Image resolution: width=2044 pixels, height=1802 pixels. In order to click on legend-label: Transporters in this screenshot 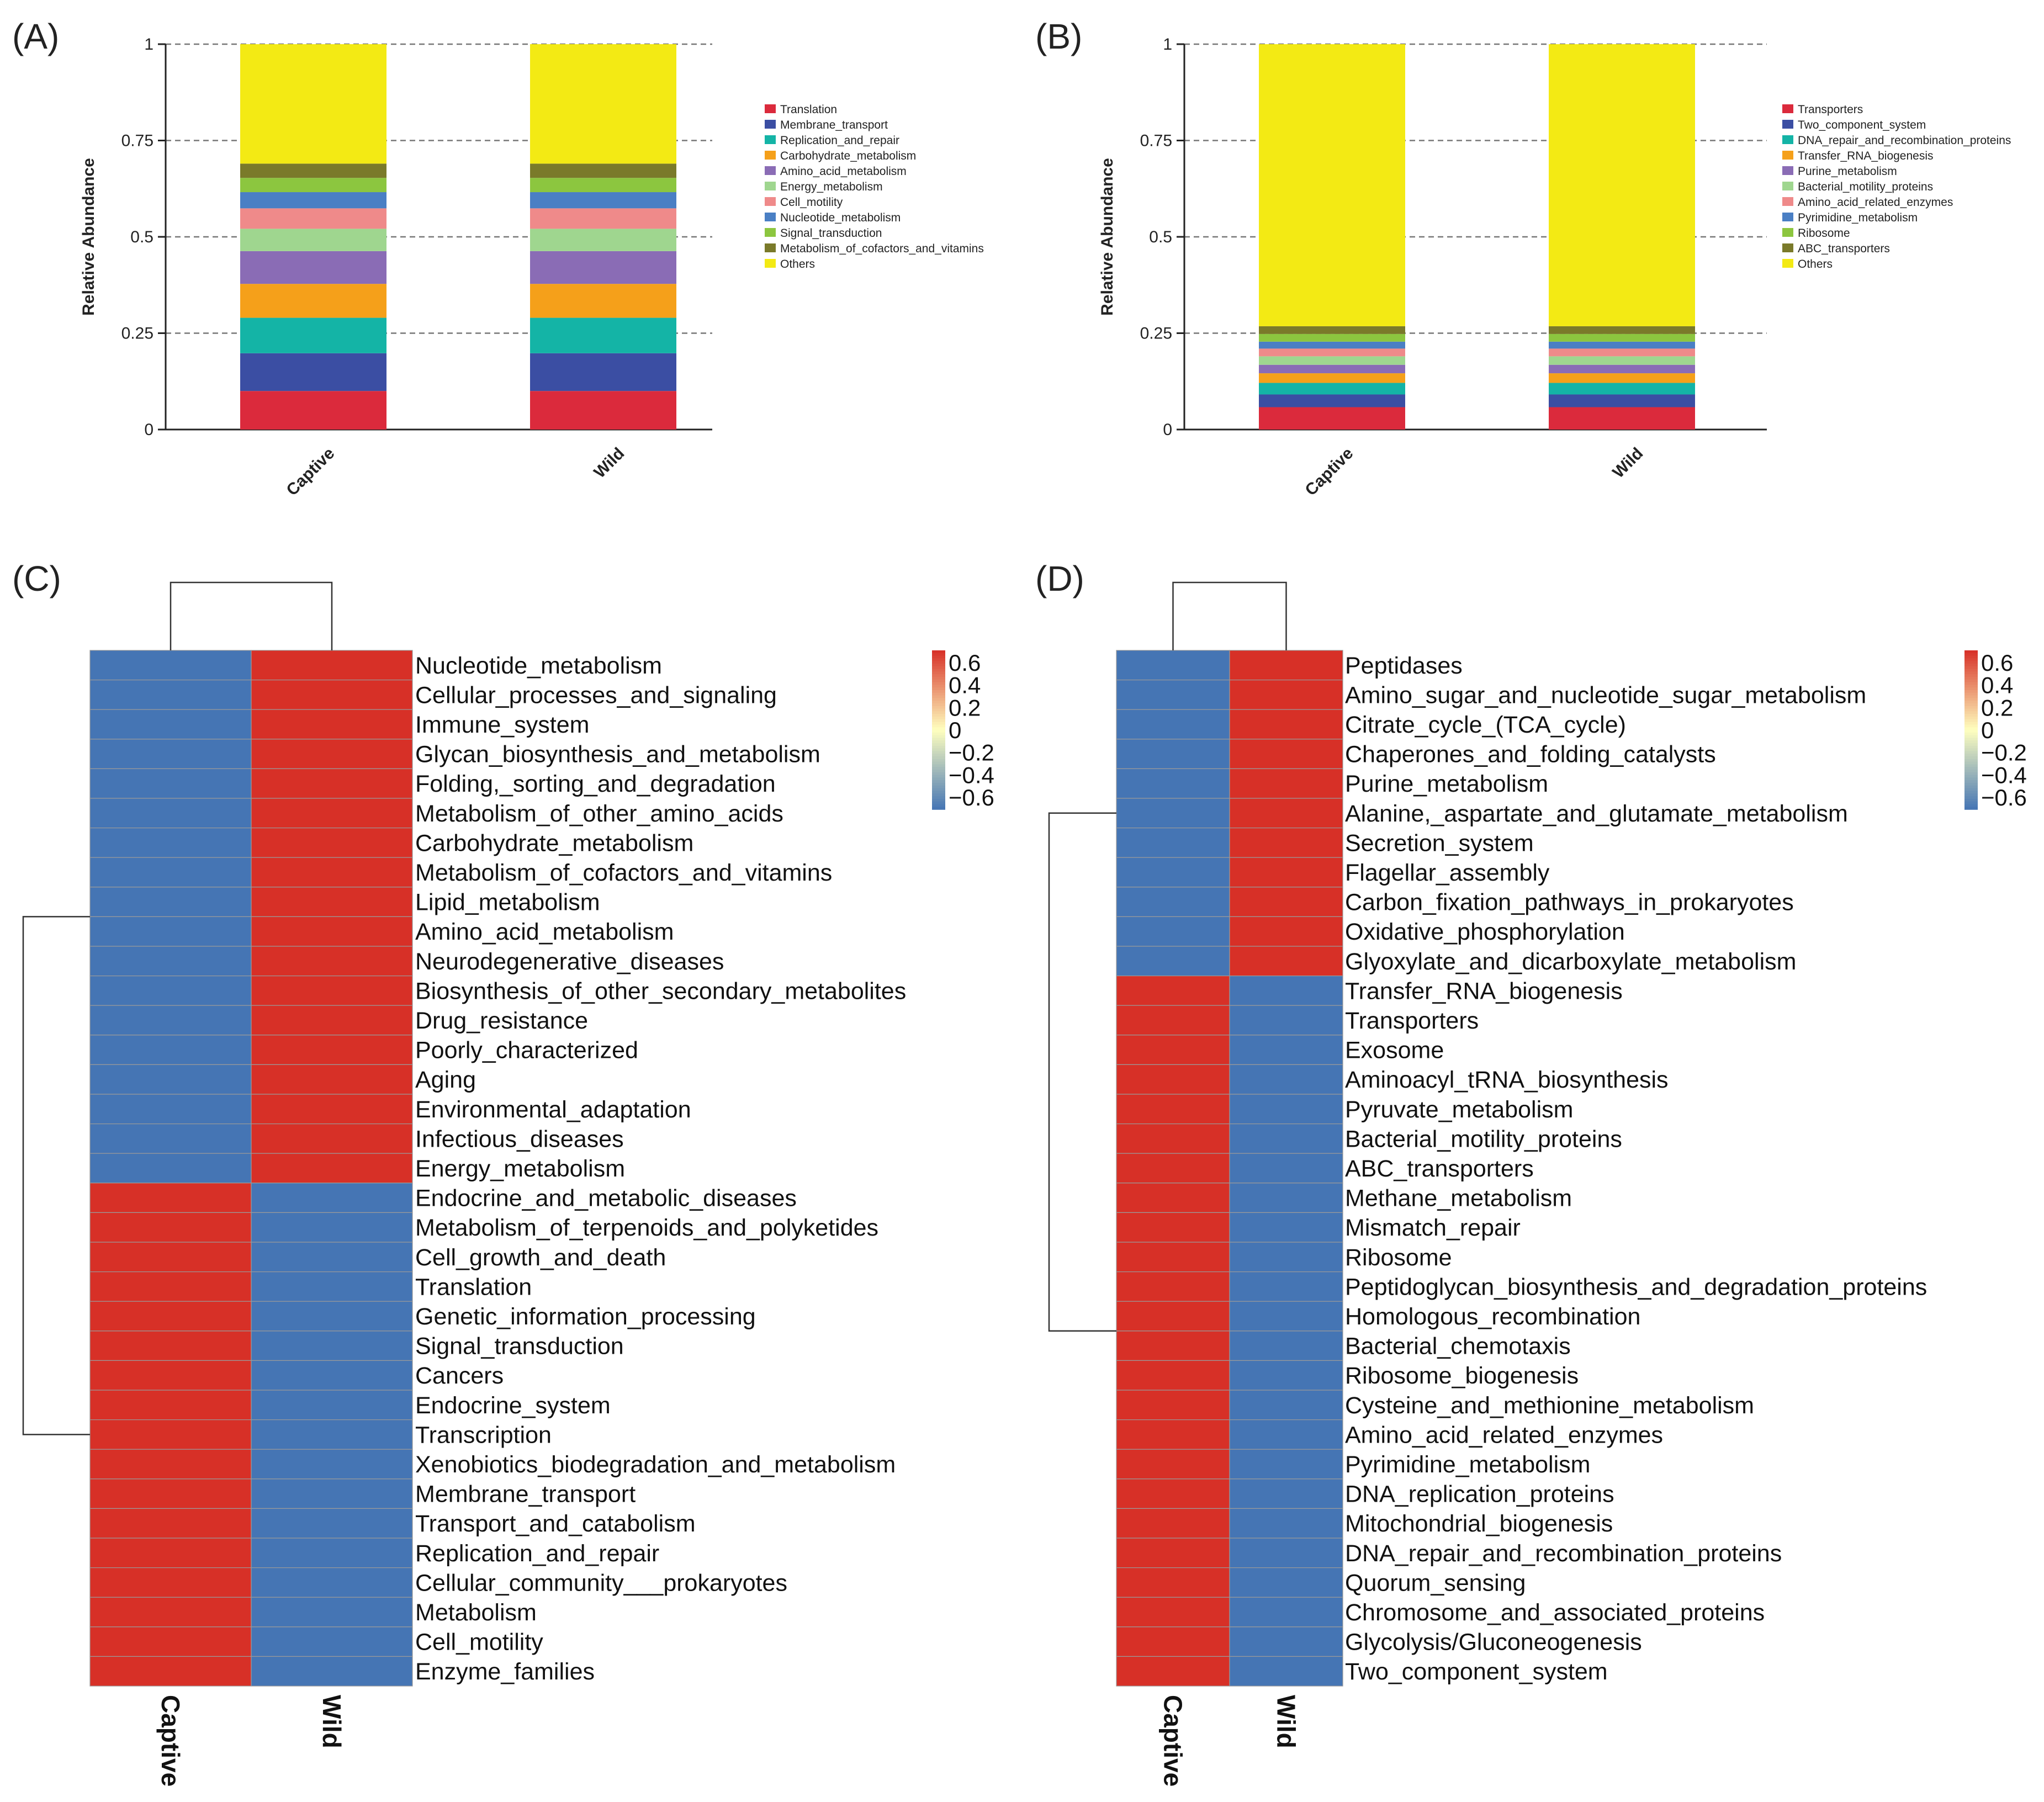, I will do `click(1830, 110)`.